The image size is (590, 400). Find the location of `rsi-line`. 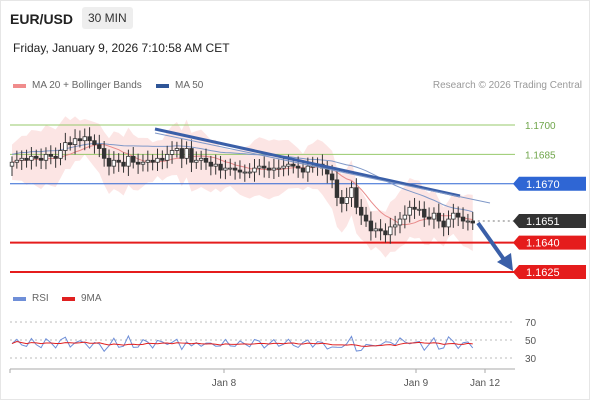

rsi-line is located at coordinates (242, 343).